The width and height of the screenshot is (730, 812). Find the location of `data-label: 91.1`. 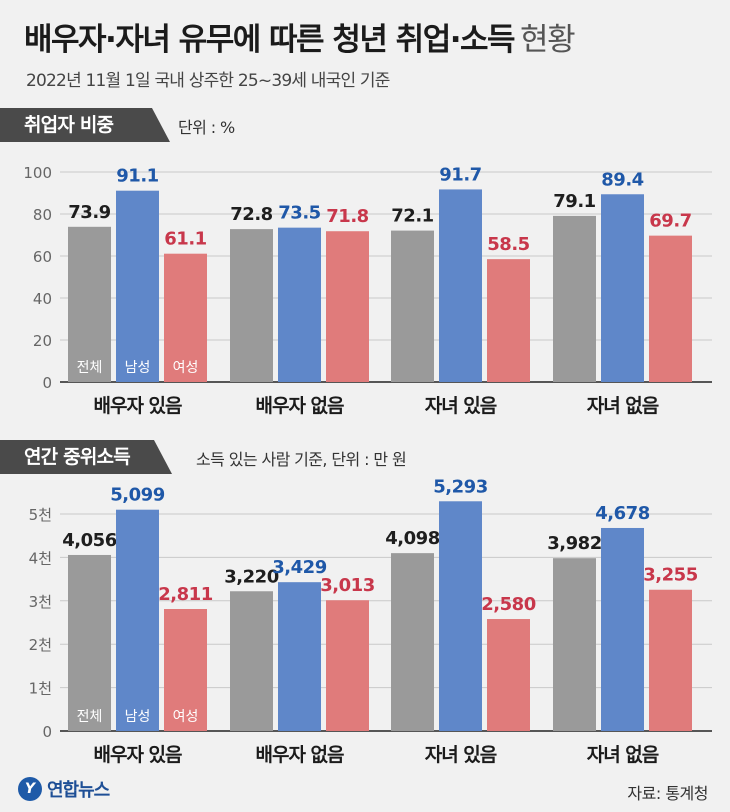

data-label: 91.1 is located at coordinates (137, 176).